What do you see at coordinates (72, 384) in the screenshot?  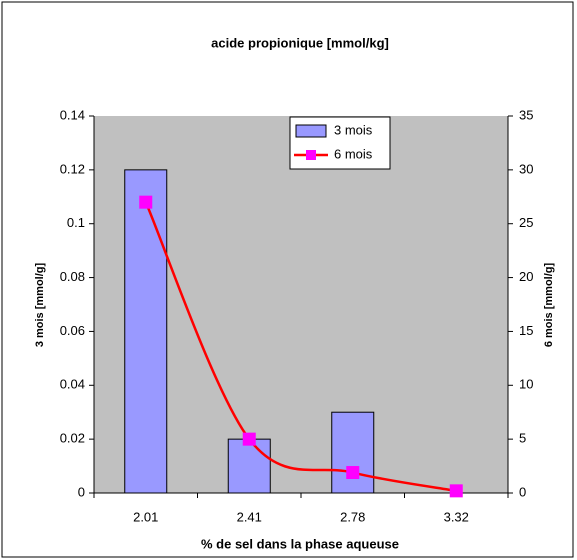 I see `y-tick-label: 0.04` at bounding box center [72, 384].